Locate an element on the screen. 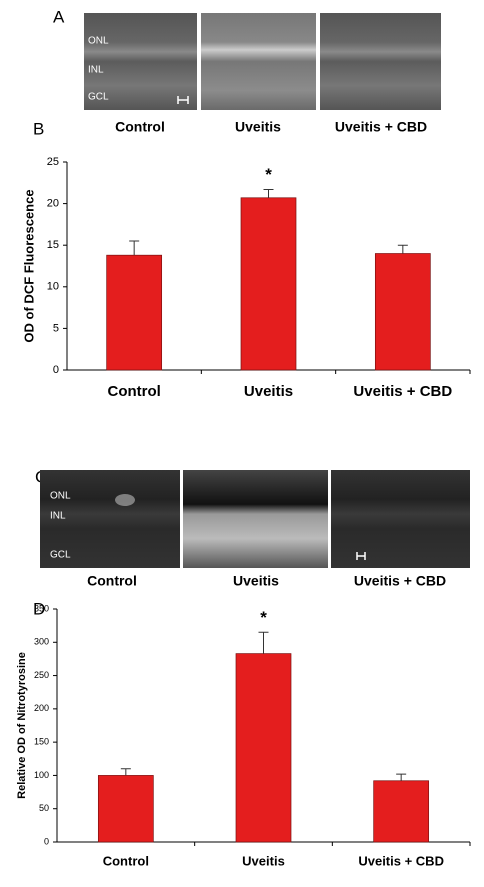 Image resolution: width=484 pixels, height=887 pixels. y-tick-label: 10 is located at coordinates (53, 287).